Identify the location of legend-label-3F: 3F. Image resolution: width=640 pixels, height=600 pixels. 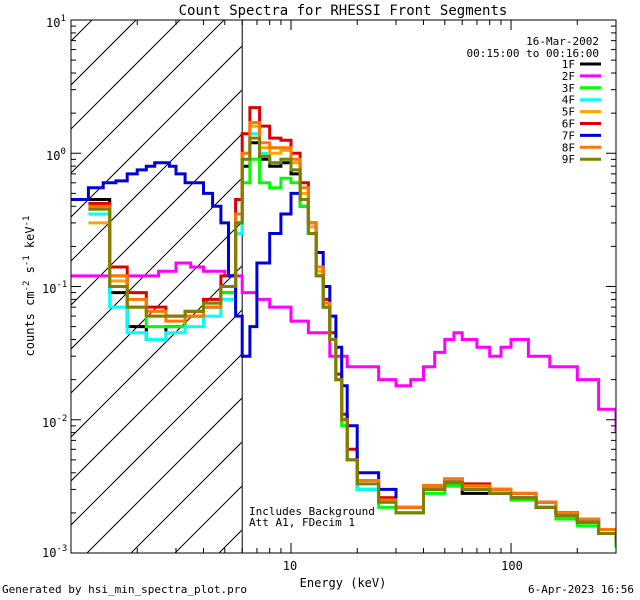
(568, 88).